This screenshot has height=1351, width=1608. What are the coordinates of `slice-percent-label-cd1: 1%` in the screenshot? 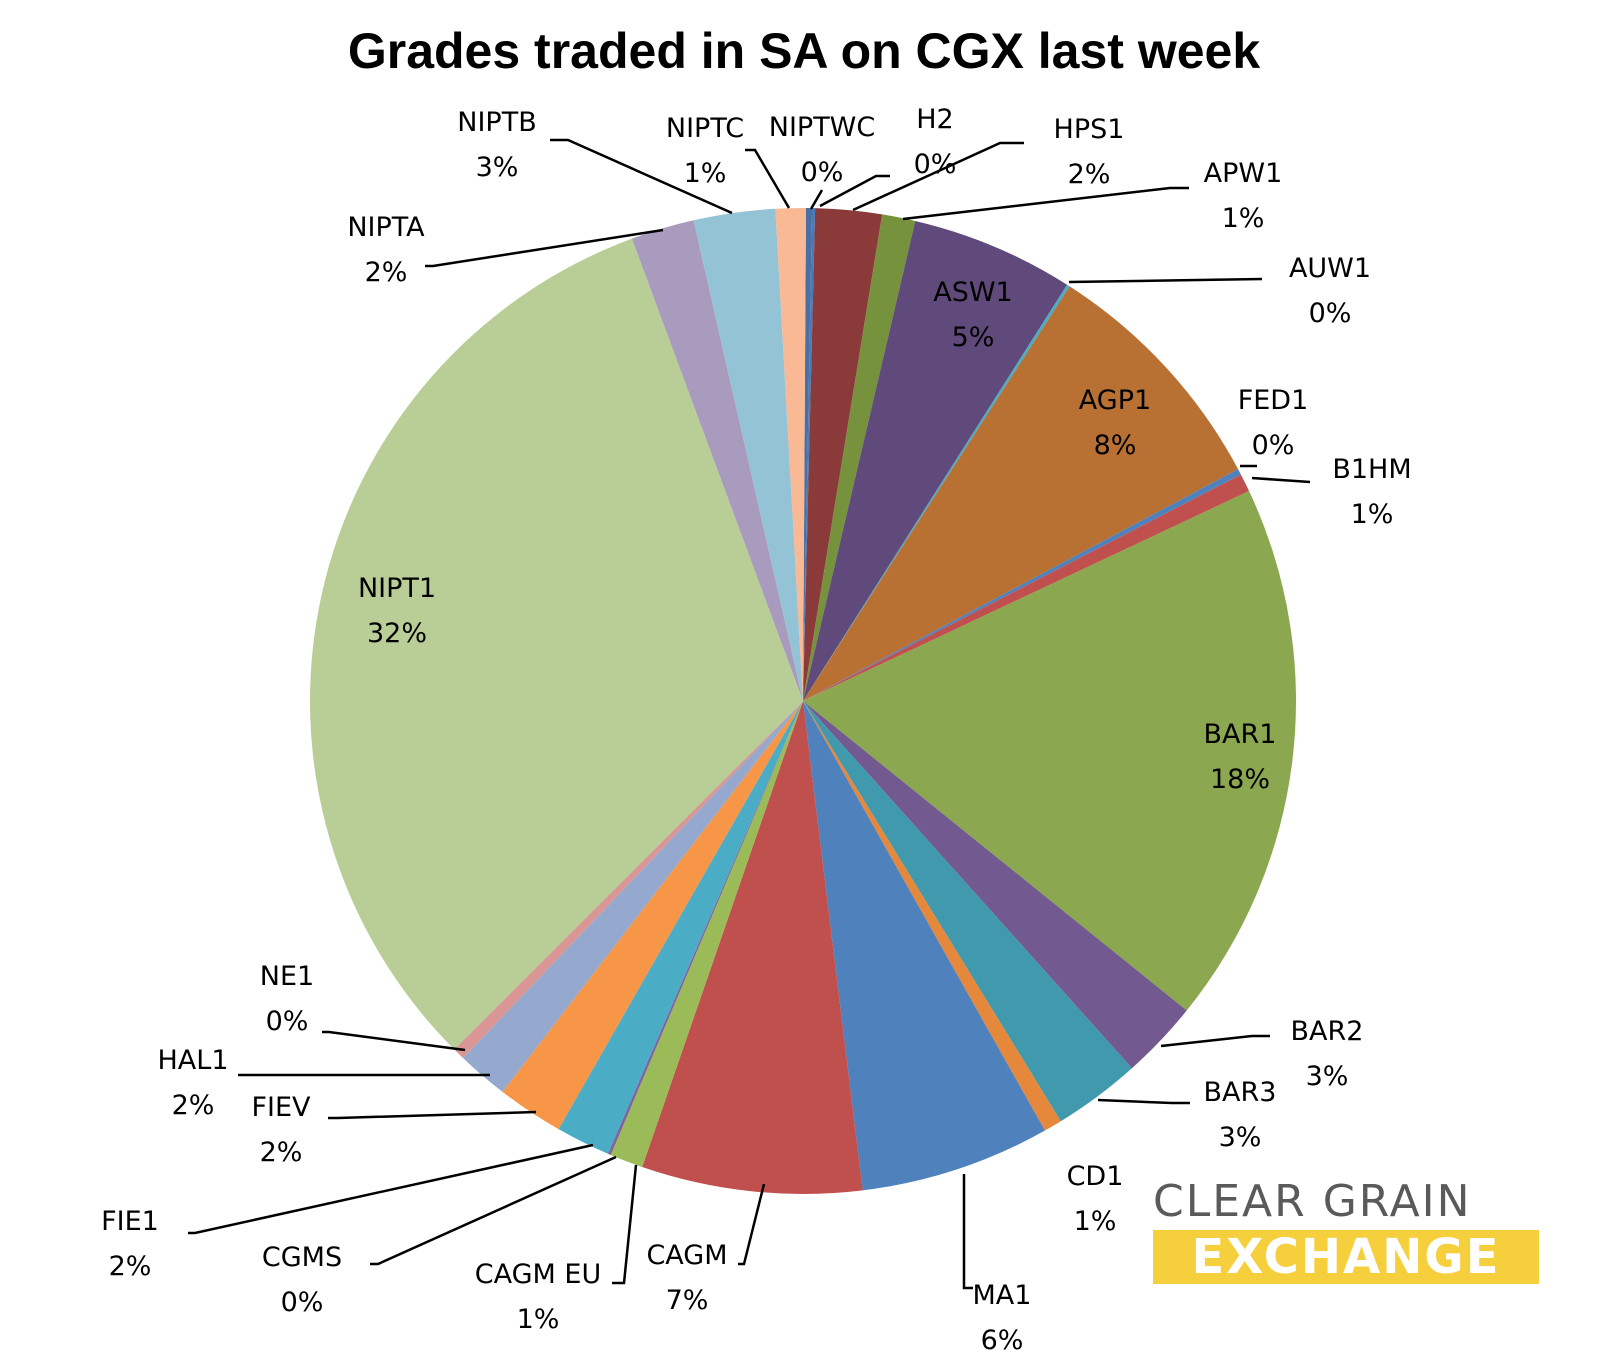 It's located at (1095, 1221).